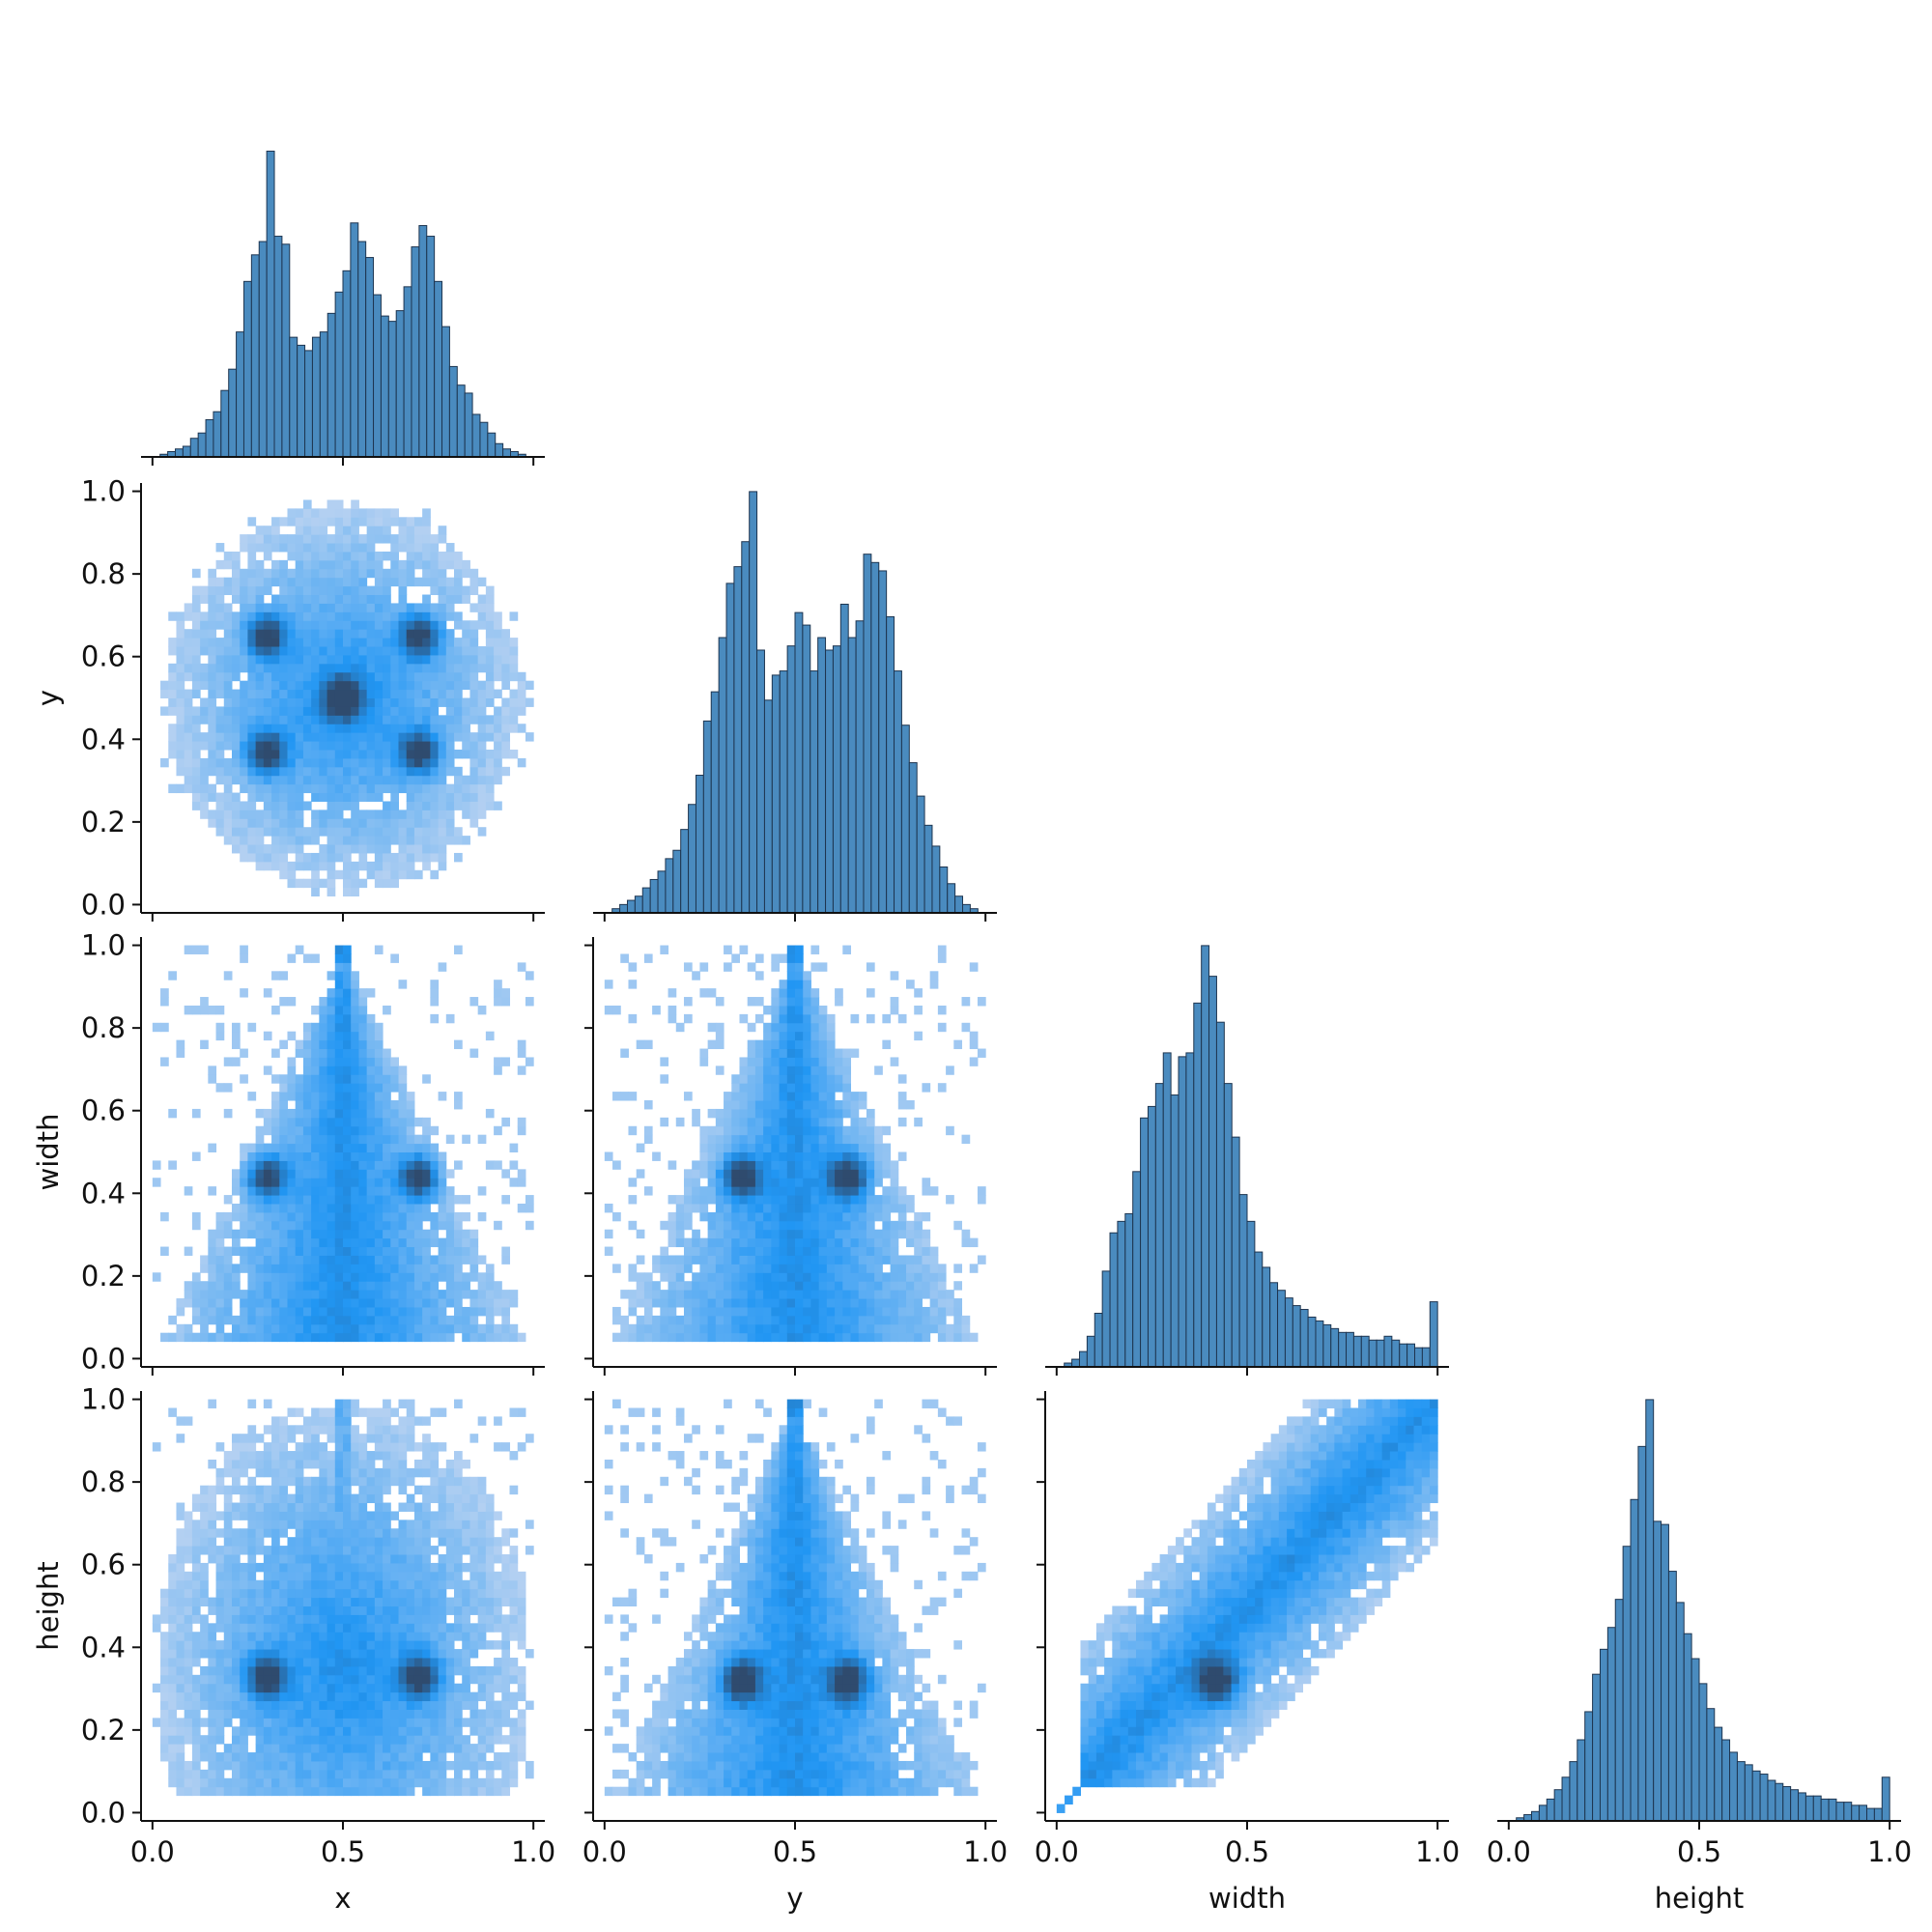  What do you see at coordinates (343, 1598) in the screenshot?
I see `heatmap-x-height` at bounding box center [343, 1598].